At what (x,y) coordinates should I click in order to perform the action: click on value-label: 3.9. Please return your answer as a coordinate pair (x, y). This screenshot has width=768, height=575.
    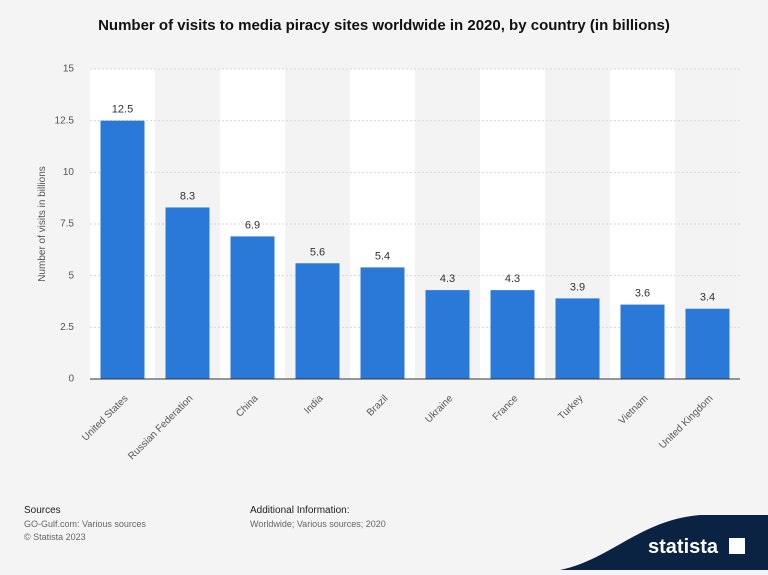
    Looking at the image, I should click on (577, 287).